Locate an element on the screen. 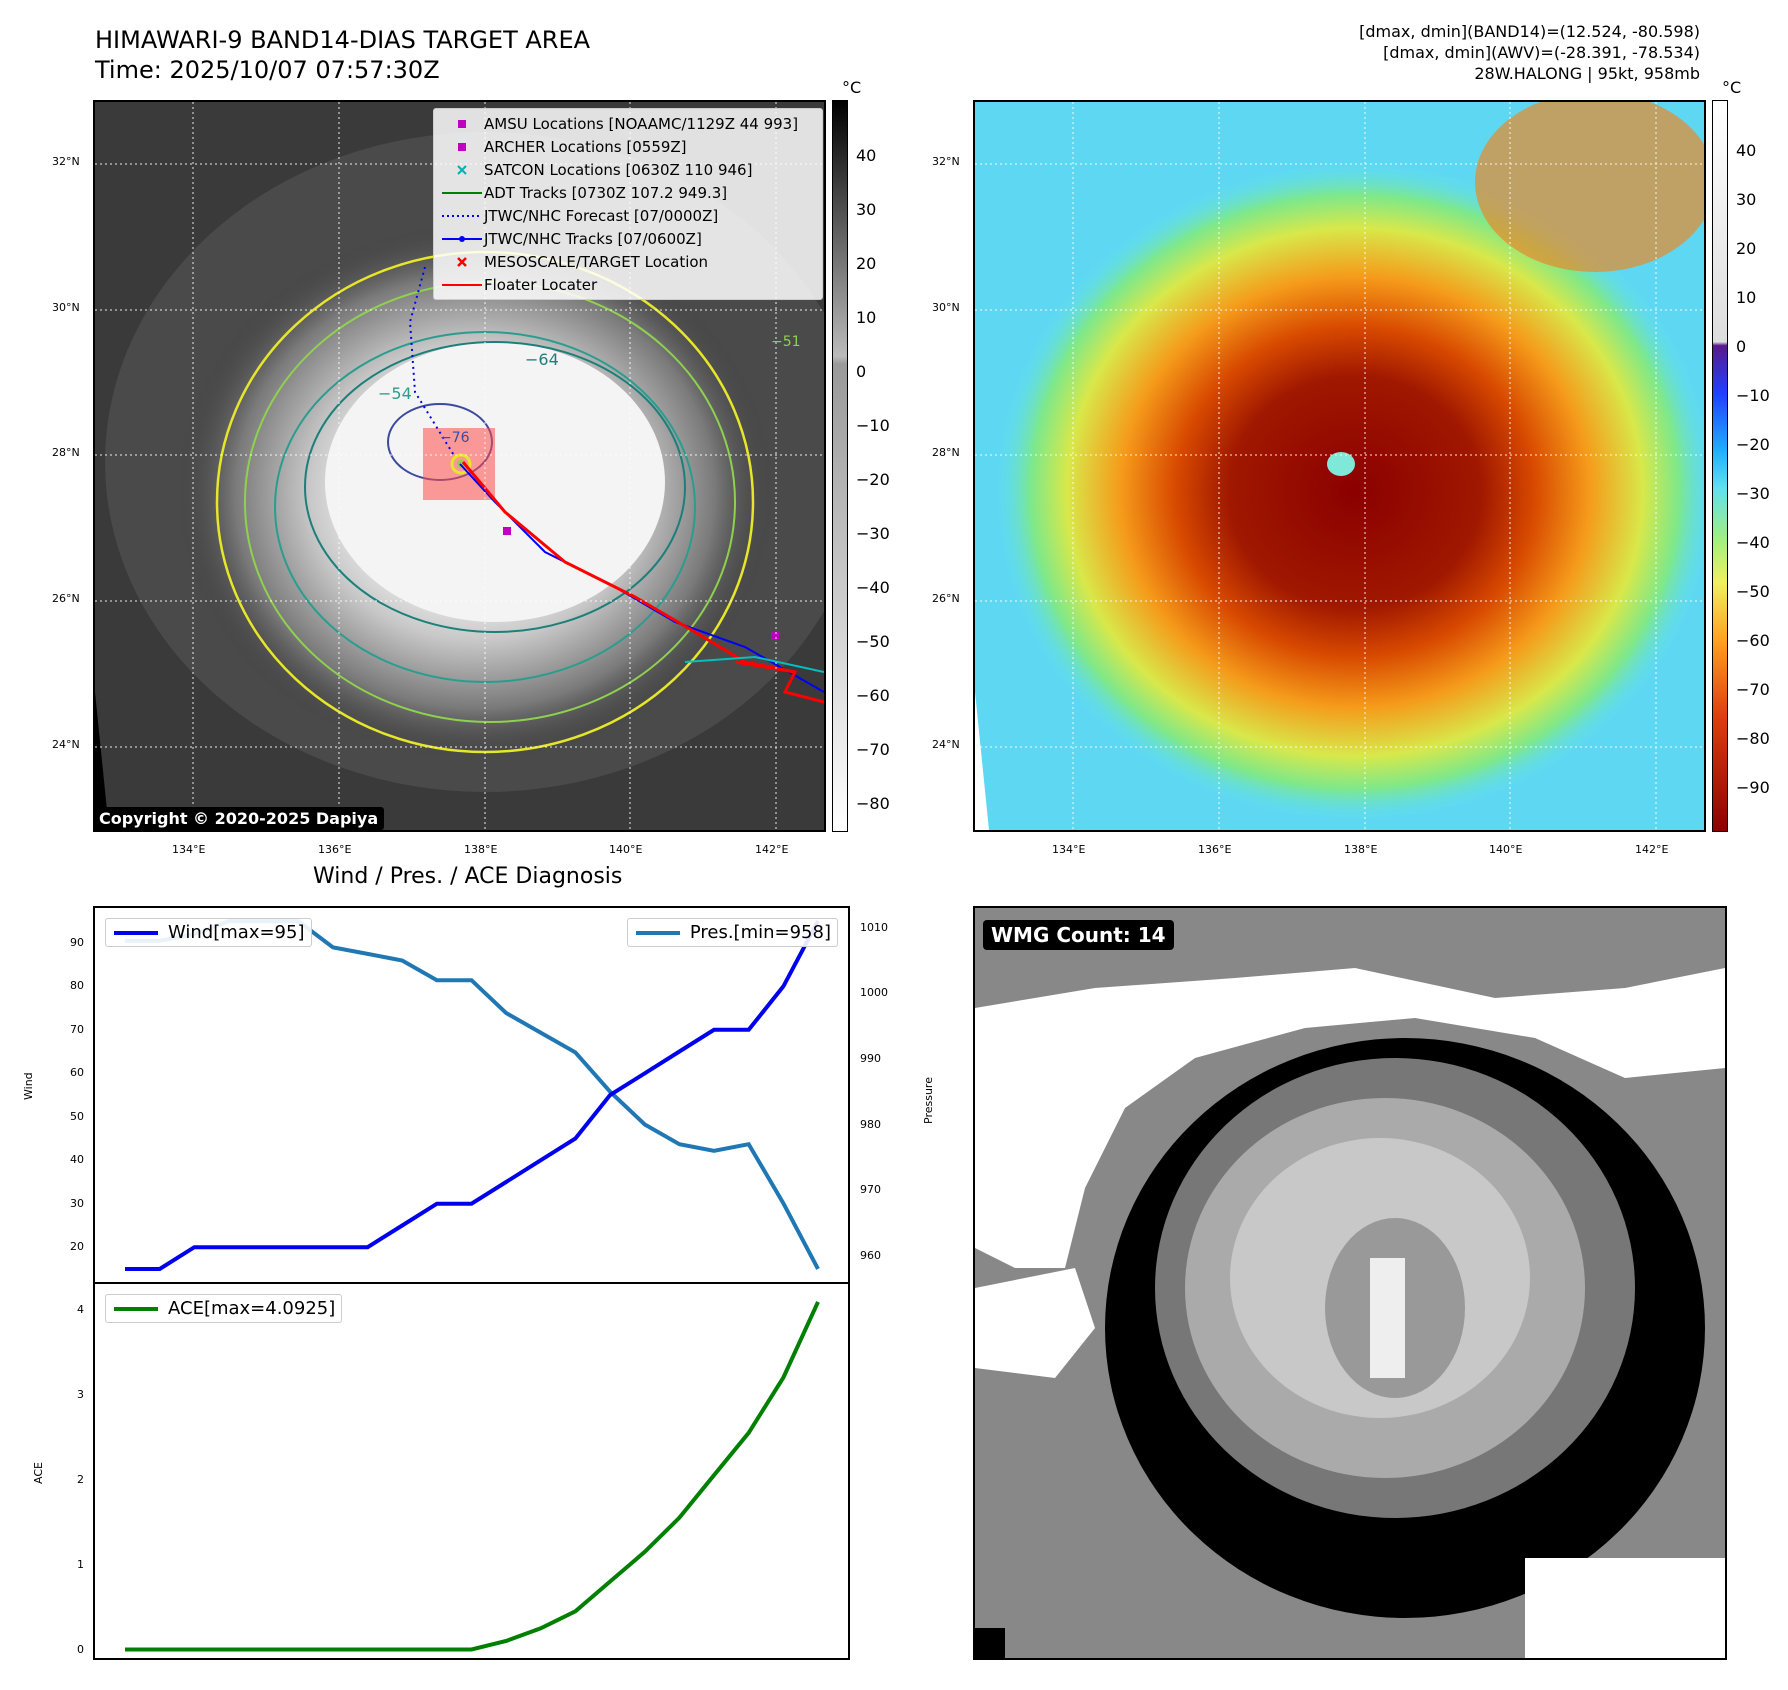 The height and width of the screenshot is (1690, 1788). stats-awv: [dmax, dmin](AWV)=(-28.391, -78.534) is located at coordinates (1541, 52).